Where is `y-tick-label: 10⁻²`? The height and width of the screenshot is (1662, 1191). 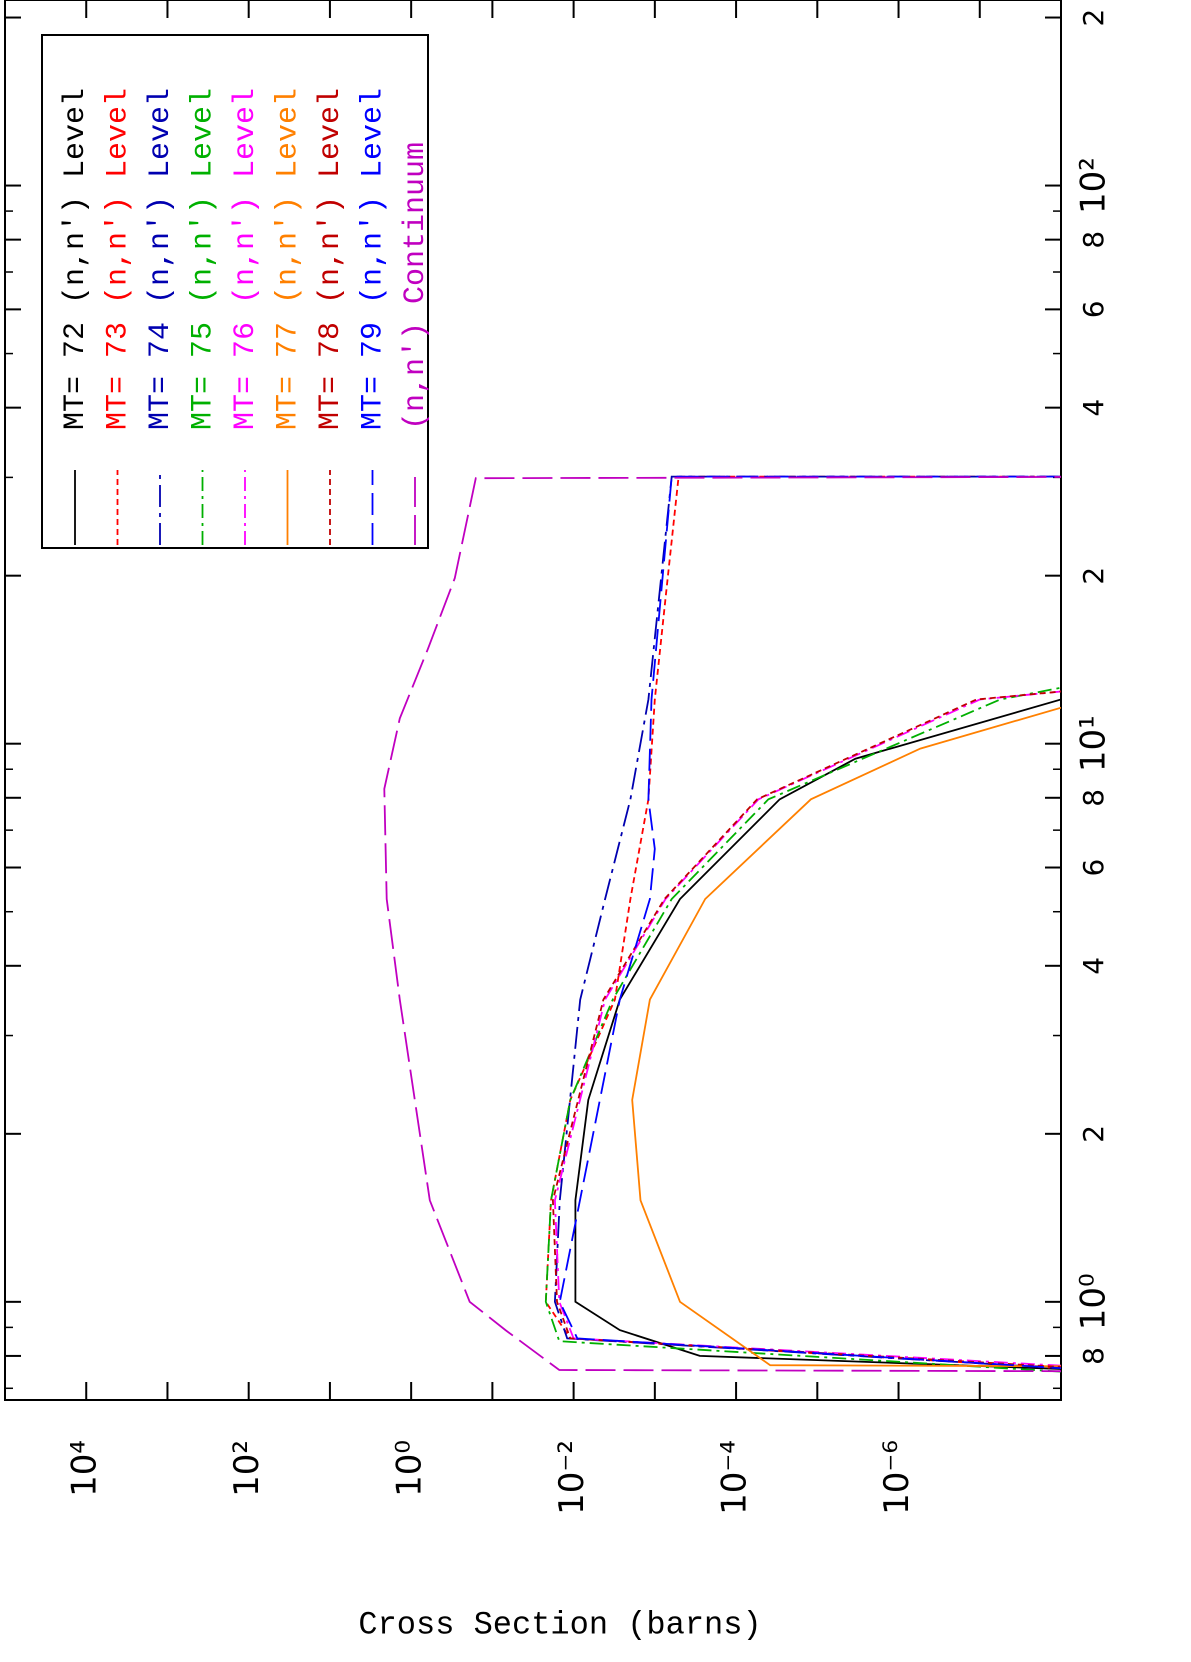
y-tick-label: 10⁻² is located at coordinates (572, 1477).